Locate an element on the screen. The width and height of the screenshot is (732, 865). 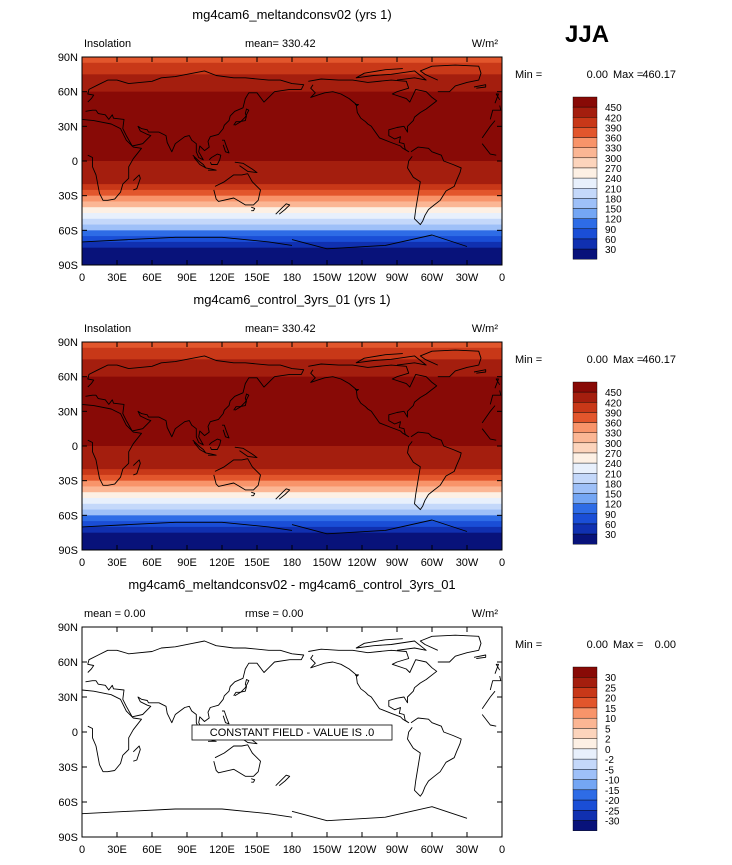
panel-left-label: mean = 0.00 is located at coordinates (114, 614).